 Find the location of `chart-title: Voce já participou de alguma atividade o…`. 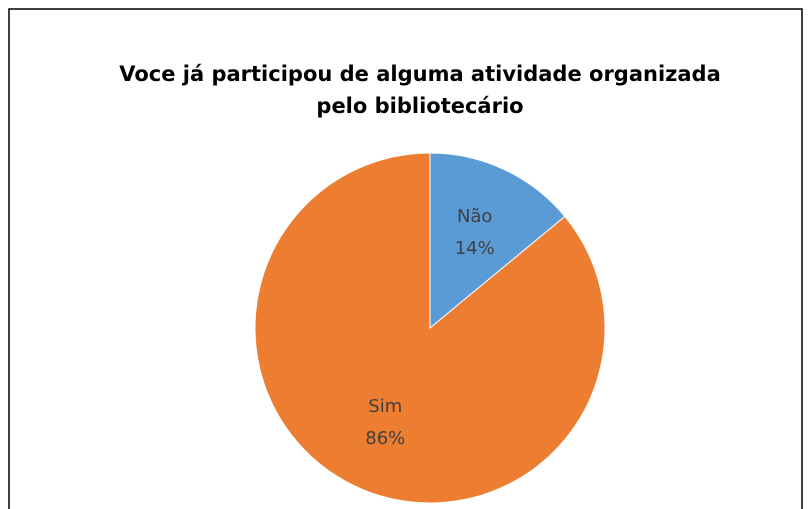

chart-title: Voce já participou de alguma atividade o… is located at coordinates (420, 74).